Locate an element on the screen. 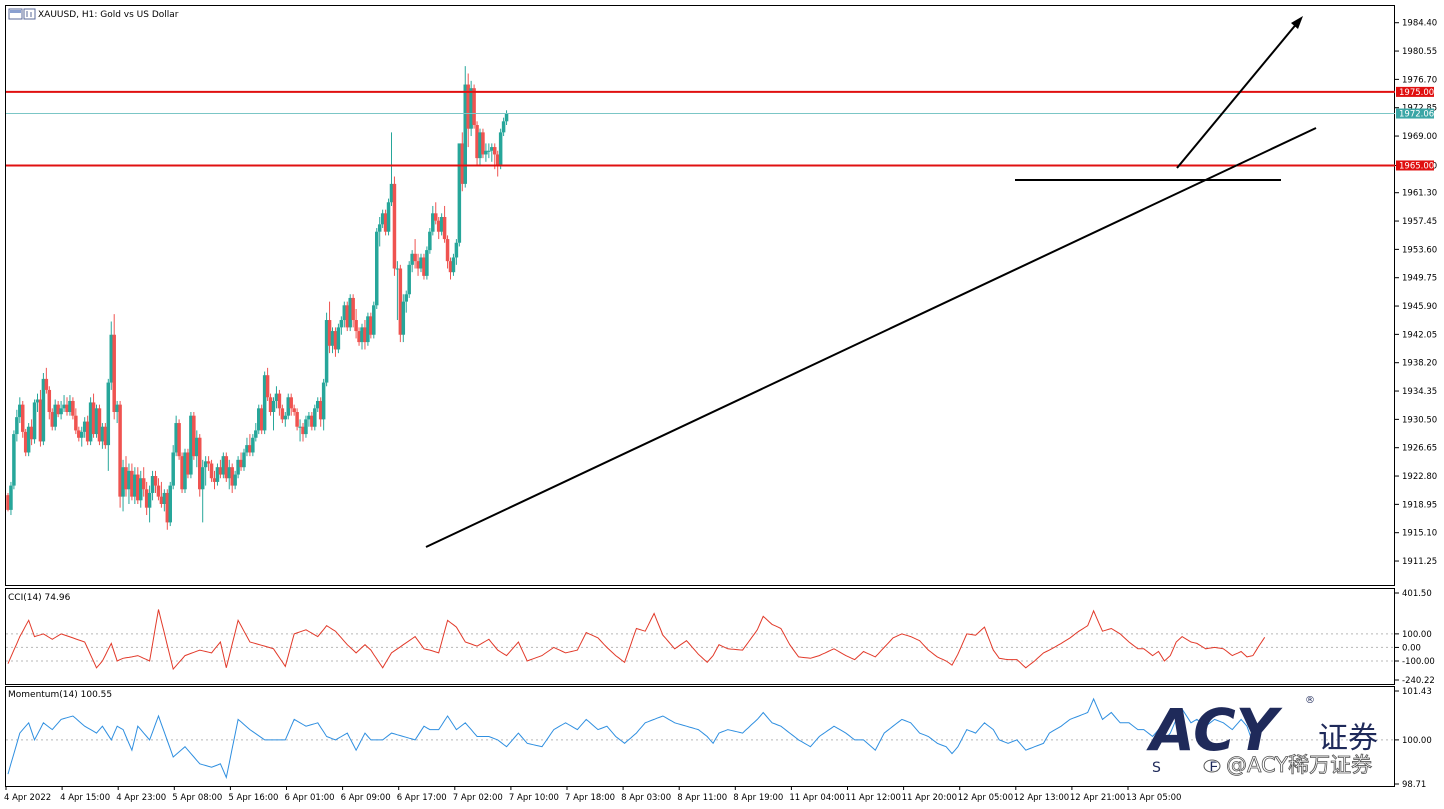 The width and height of the screenshot is (1444, 809). time-tick-label: 12 Apr 13:00 is located at coordinates (1041, 798).